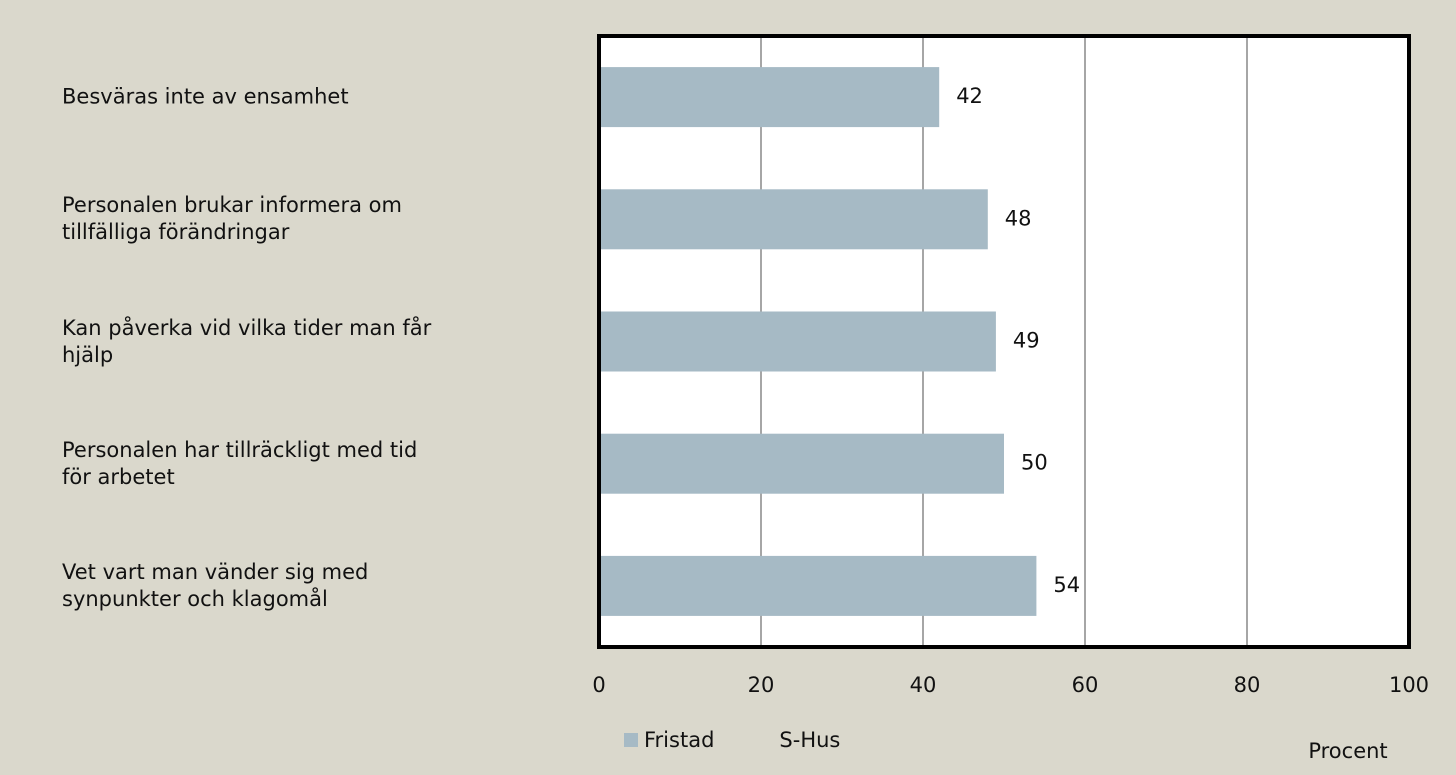  Describe the element at coordinates (1247, 685) in the screenshot. I see `x-tick-label: 80` at that location.